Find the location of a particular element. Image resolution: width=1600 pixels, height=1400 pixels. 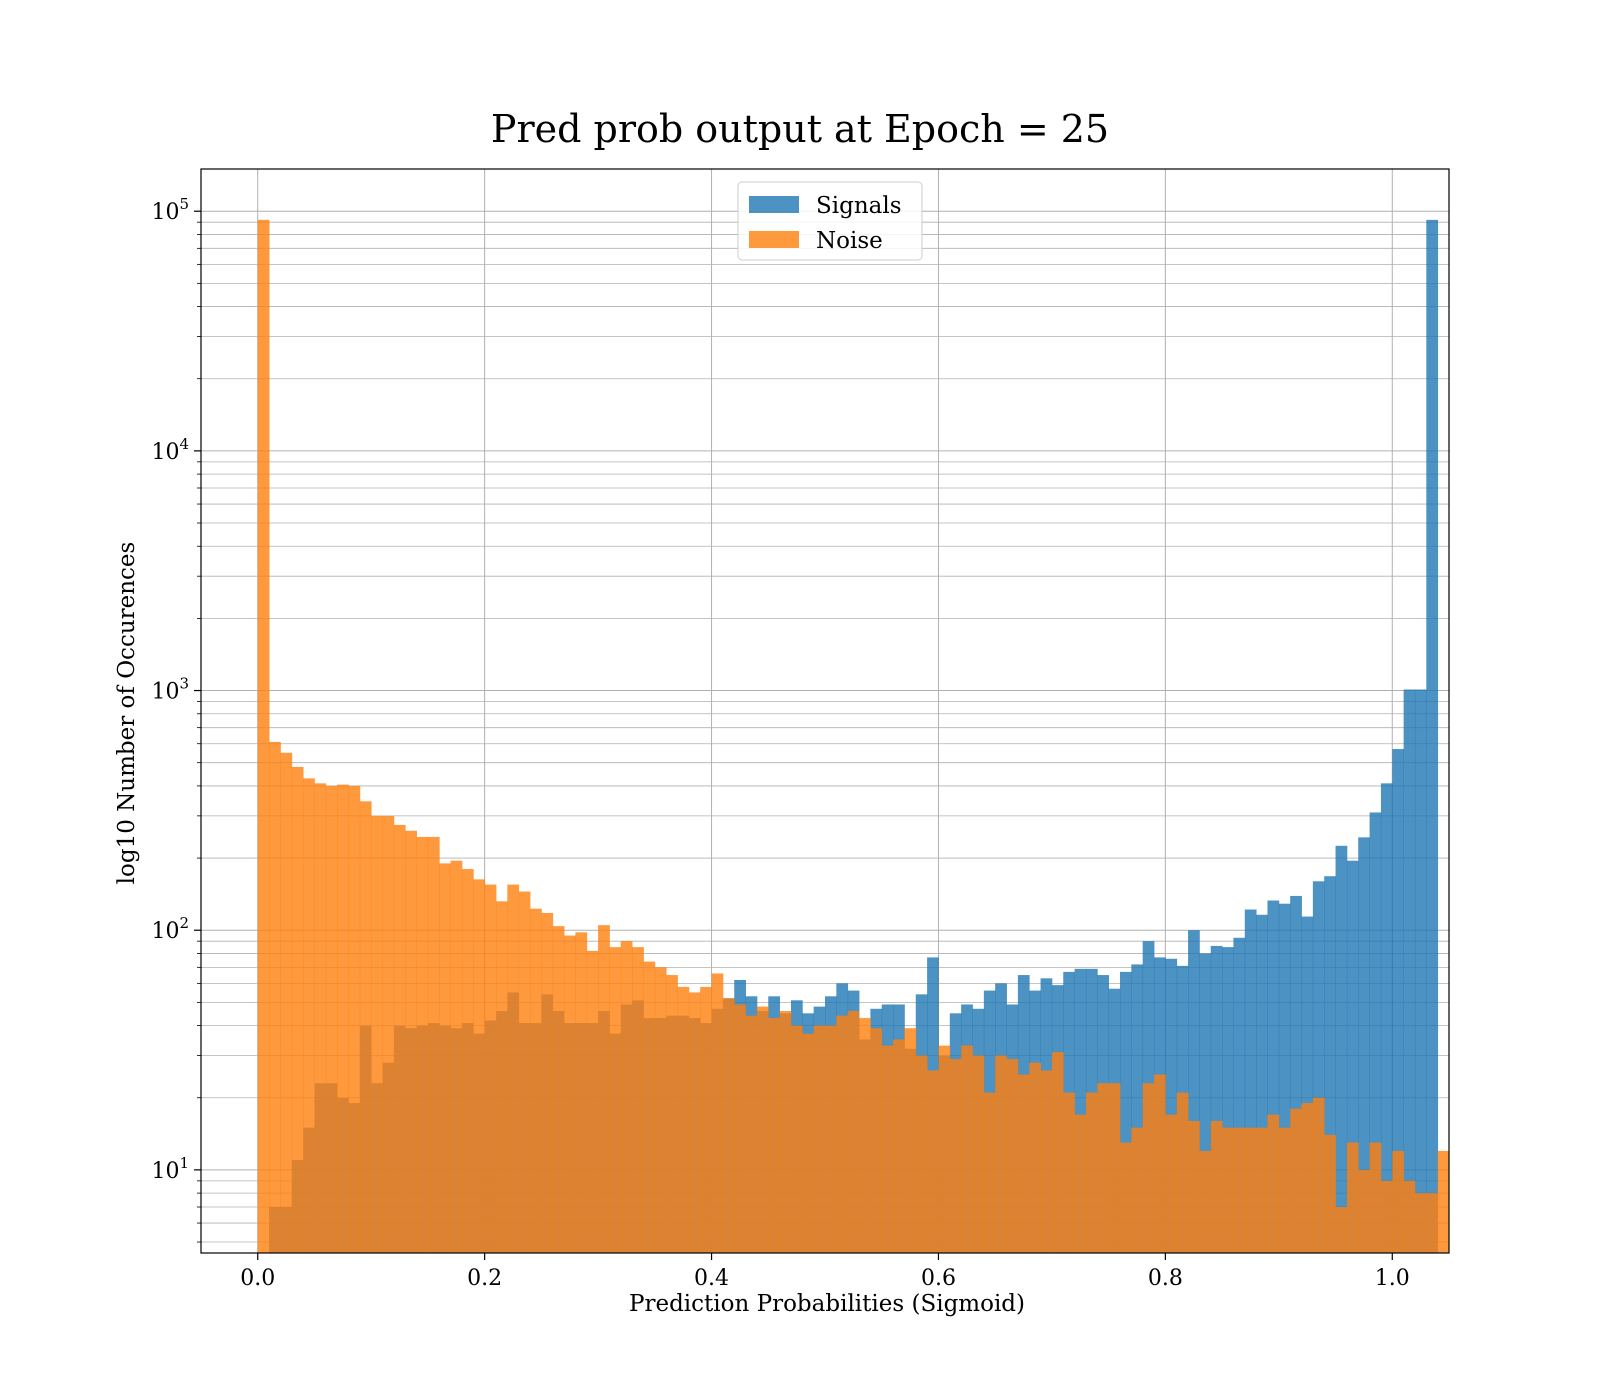

chart-title: Pred prob output at Epoch = 25 is located at coordinates (800, 129).